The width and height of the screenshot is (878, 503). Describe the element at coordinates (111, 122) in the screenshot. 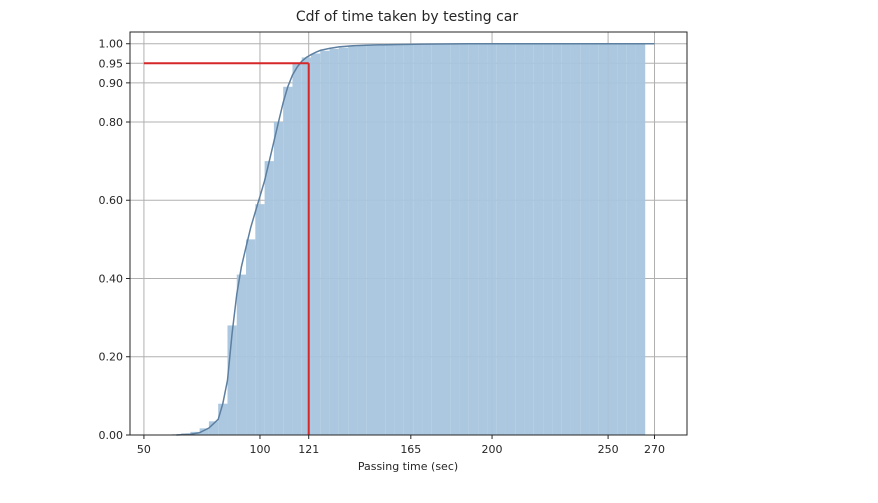

I see `y-tick-label-4: 0.80` at that location.